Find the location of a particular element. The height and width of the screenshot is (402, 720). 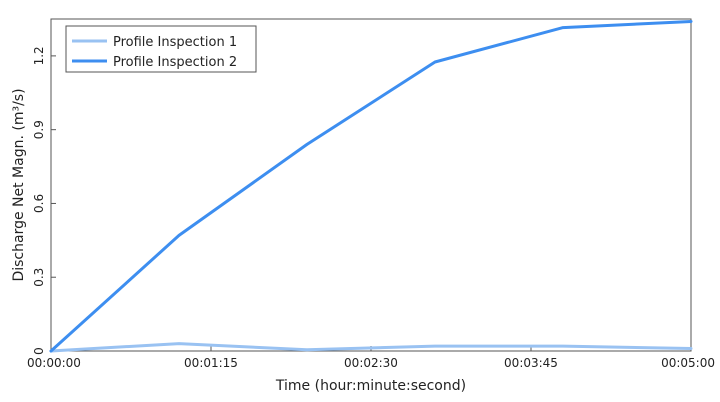

x-tick-label: 00:02:30 is located at coordinates (371, 363).